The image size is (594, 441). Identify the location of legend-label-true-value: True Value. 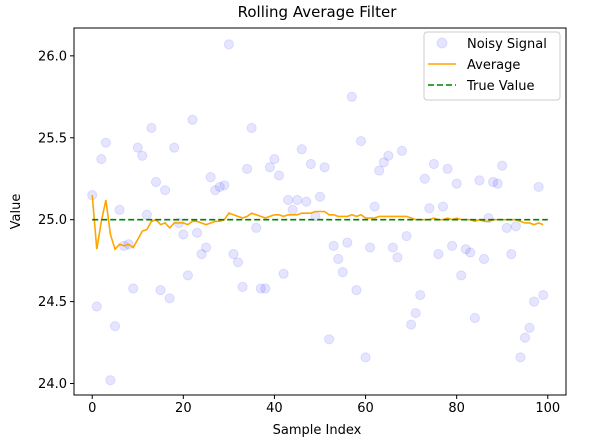
(500, 86).